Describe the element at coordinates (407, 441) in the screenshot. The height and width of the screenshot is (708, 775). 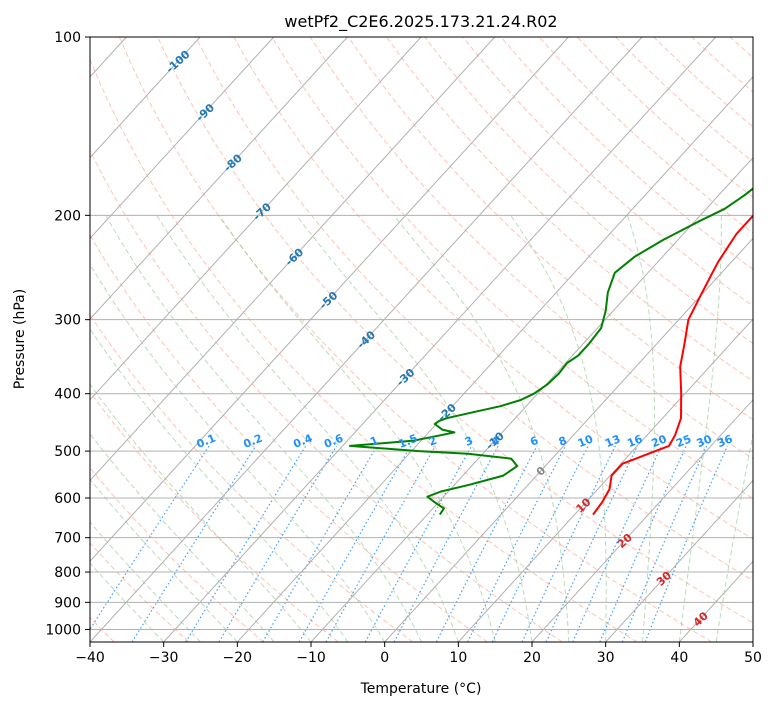
I see `mixing-ratio-label: 1.5` at that location.